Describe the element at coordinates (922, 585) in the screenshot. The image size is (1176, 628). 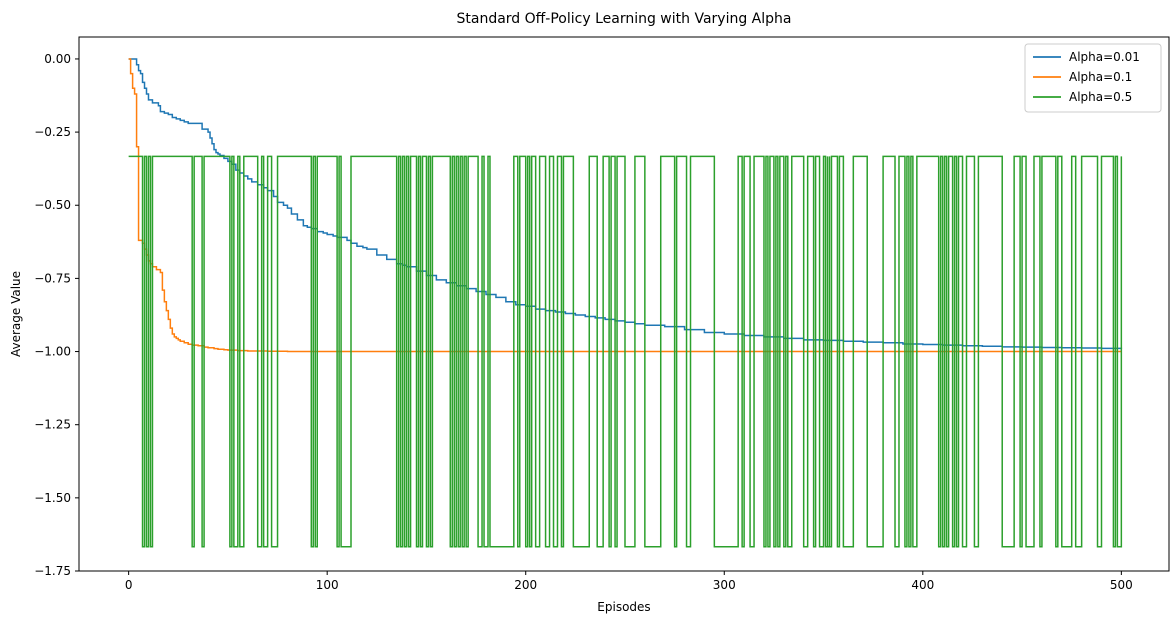
I see `x-tick-label: 400` at that location.